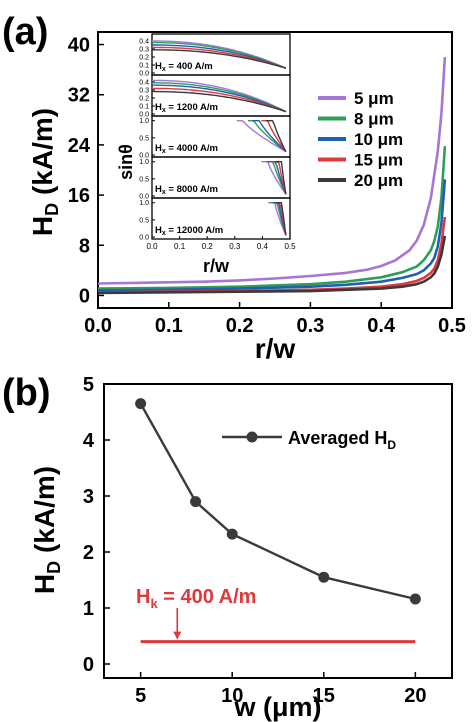 The height and width of the screenshot is (722, 474). Describe the element at coordinates (277, 707) in the screenshot. I see `panel-b-x-axis-label: w (μm)` at that location.